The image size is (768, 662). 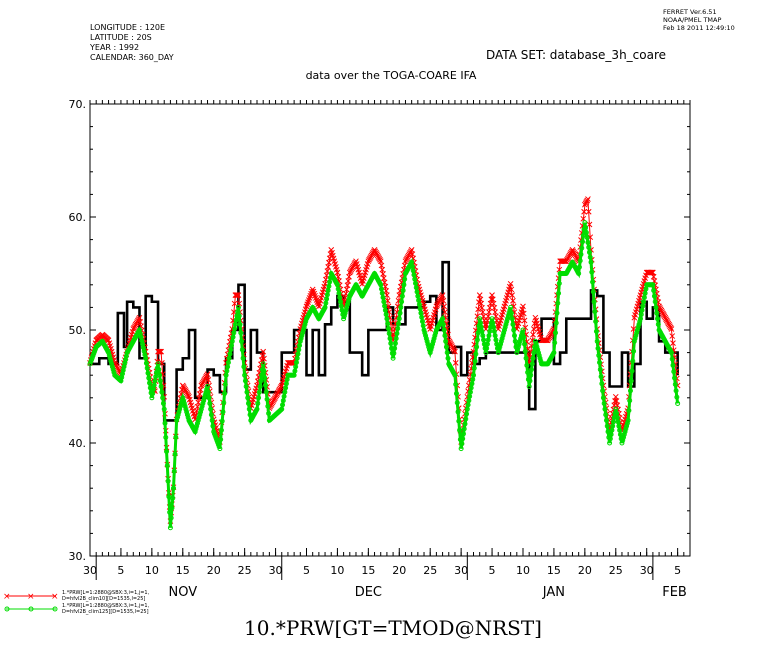 What do you see at coordinates (78, 217) in the screenshot?
I see `y-tick-label: 60.` at bounding box center [78, 217].